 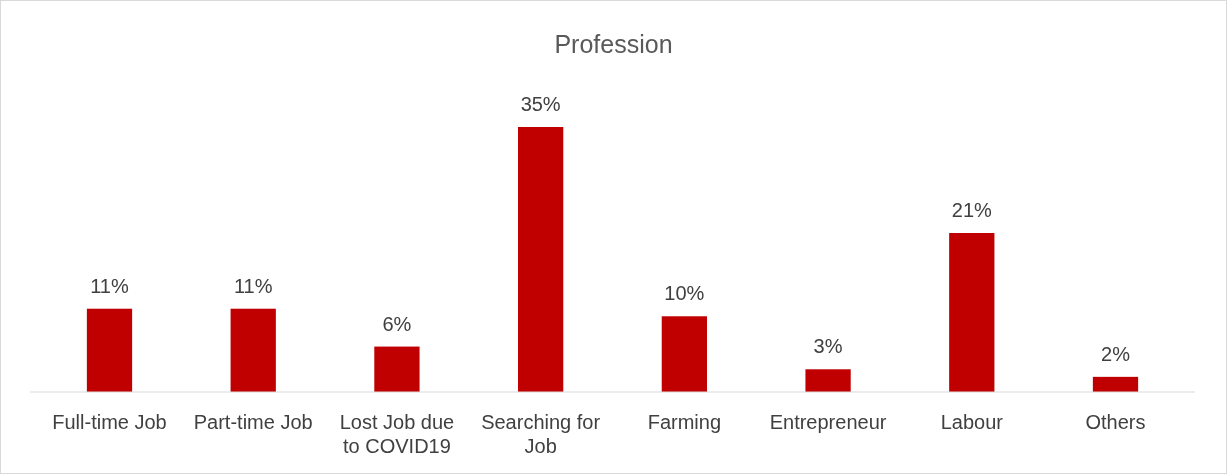 I want to click on x-tick-label: Entrepreneur, so click(x=828, y=422).